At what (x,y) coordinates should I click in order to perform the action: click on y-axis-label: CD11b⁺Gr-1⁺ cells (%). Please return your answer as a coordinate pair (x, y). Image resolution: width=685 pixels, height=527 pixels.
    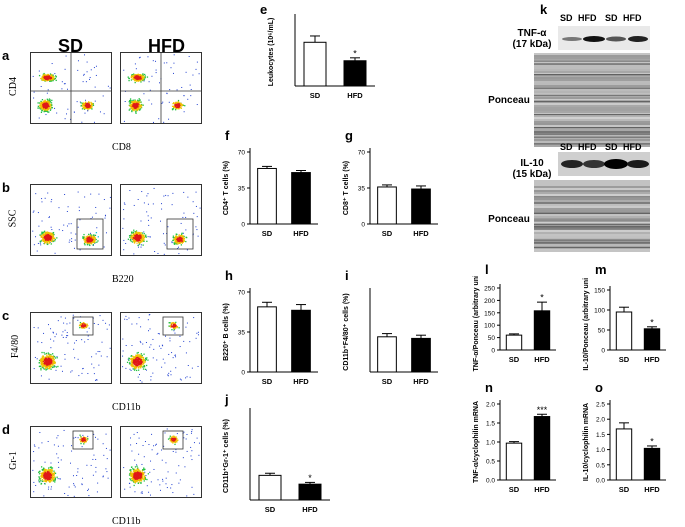
    Looking at the image, I should click on (226, 456).